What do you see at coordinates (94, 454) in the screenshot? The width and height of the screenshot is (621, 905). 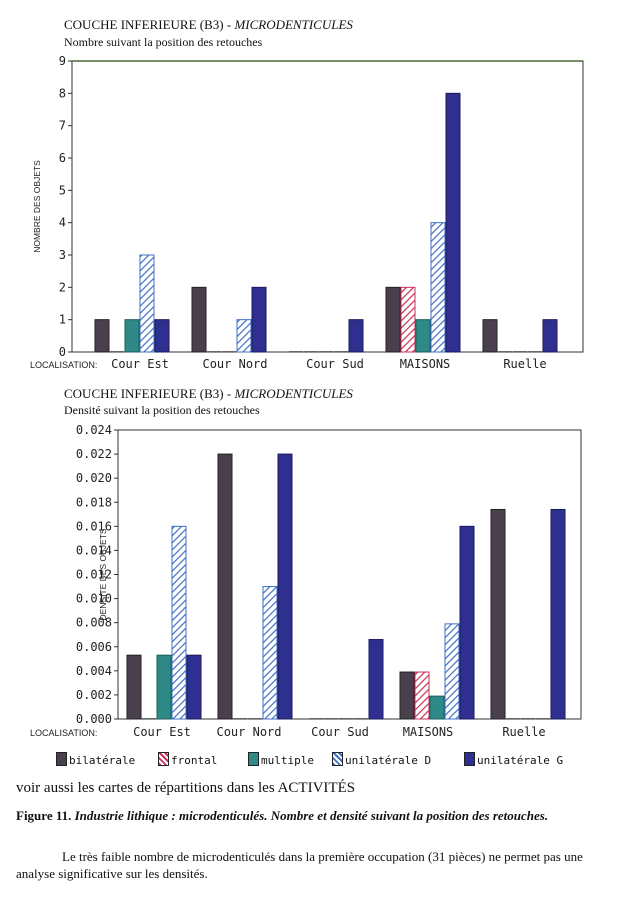 I see `chart2-ytick-label: 0.022` at bounding box center [94, 454].